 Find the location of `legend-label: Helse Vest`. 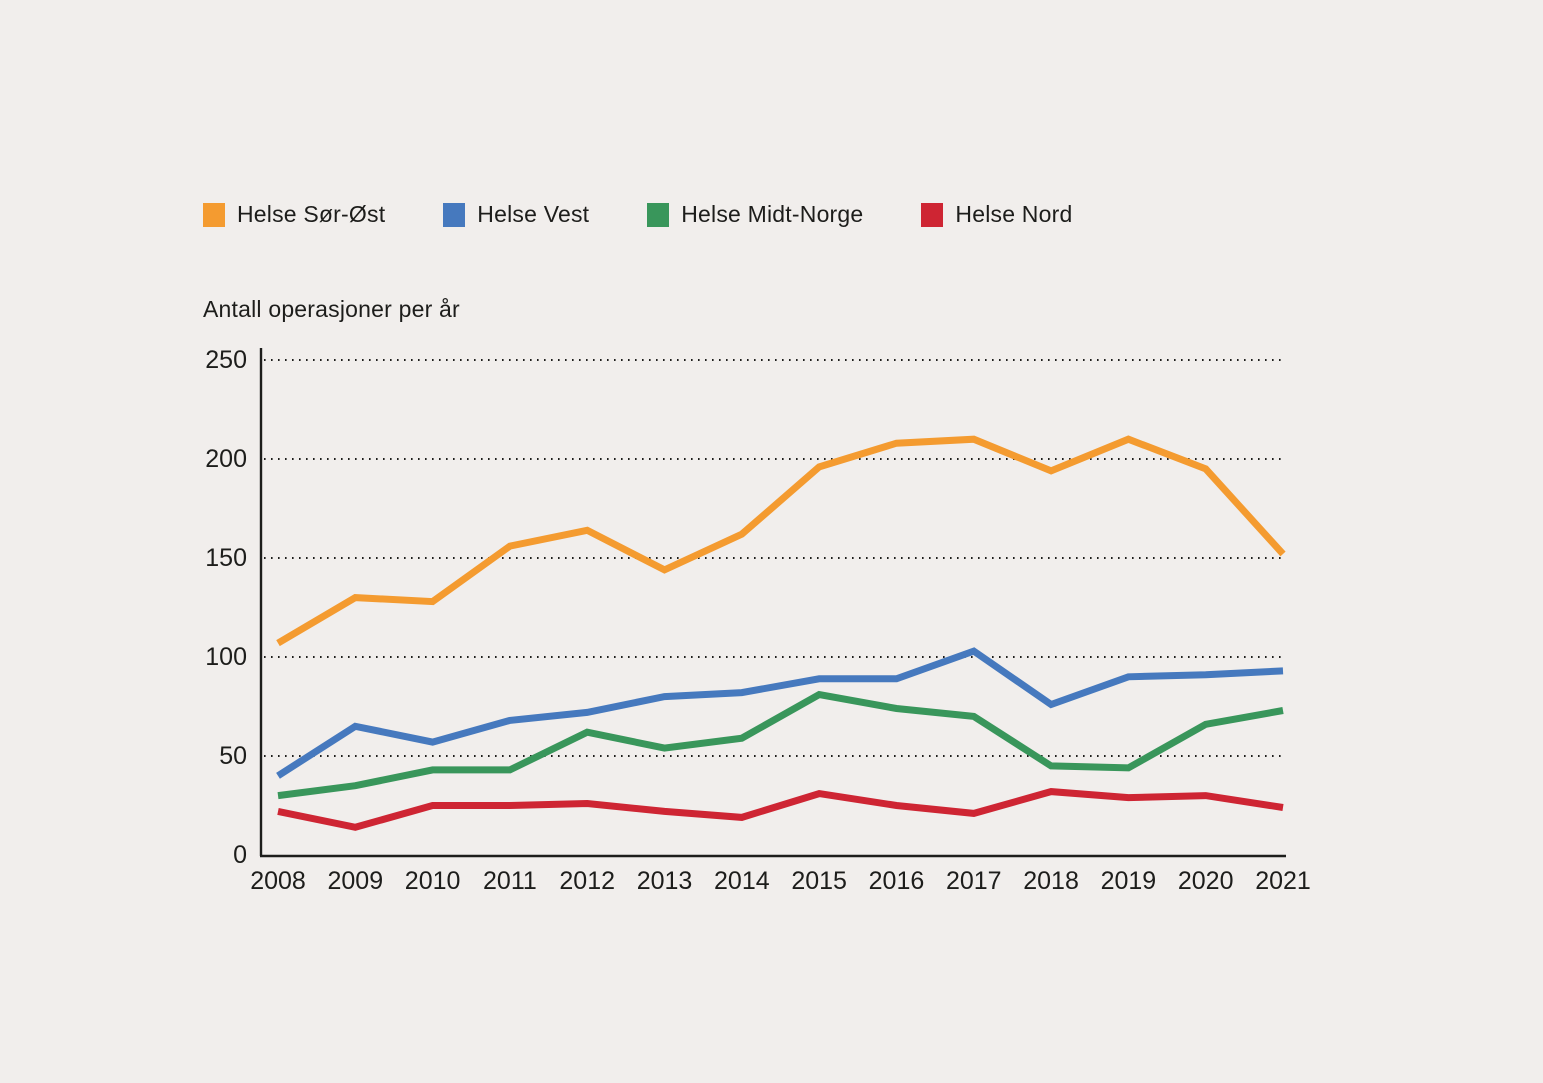

legend-label: Helse Vest is located at coordinates (533, 214).